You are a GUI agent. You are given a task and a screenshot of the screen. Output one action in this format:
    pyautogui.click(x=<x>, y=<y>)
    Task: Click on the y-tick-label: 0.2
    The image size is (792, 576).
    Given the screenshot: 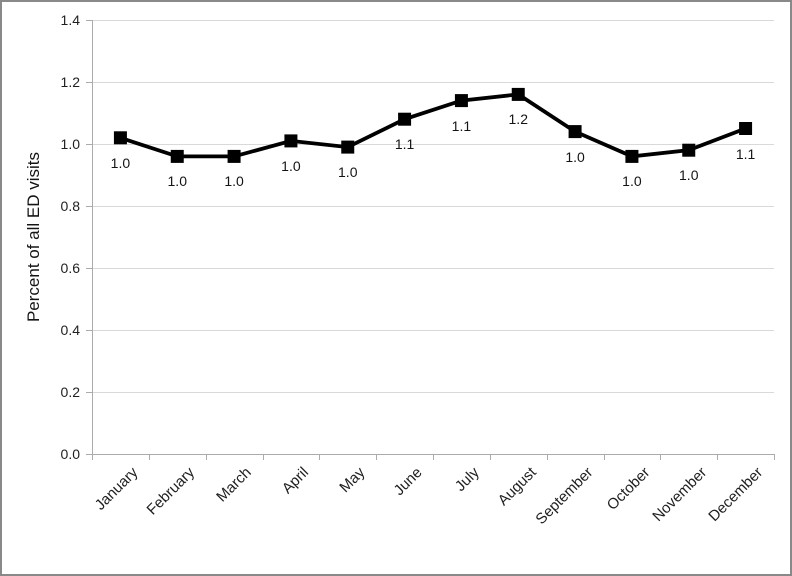 What is the action you would take?
    pyautogui.click(x=70, y=392)
    